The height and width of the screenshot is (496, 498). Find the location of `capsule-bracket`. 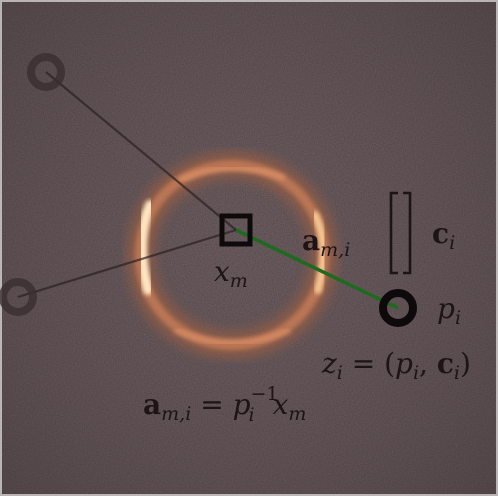

capsule-bracket is located at coordinates (400, 233).